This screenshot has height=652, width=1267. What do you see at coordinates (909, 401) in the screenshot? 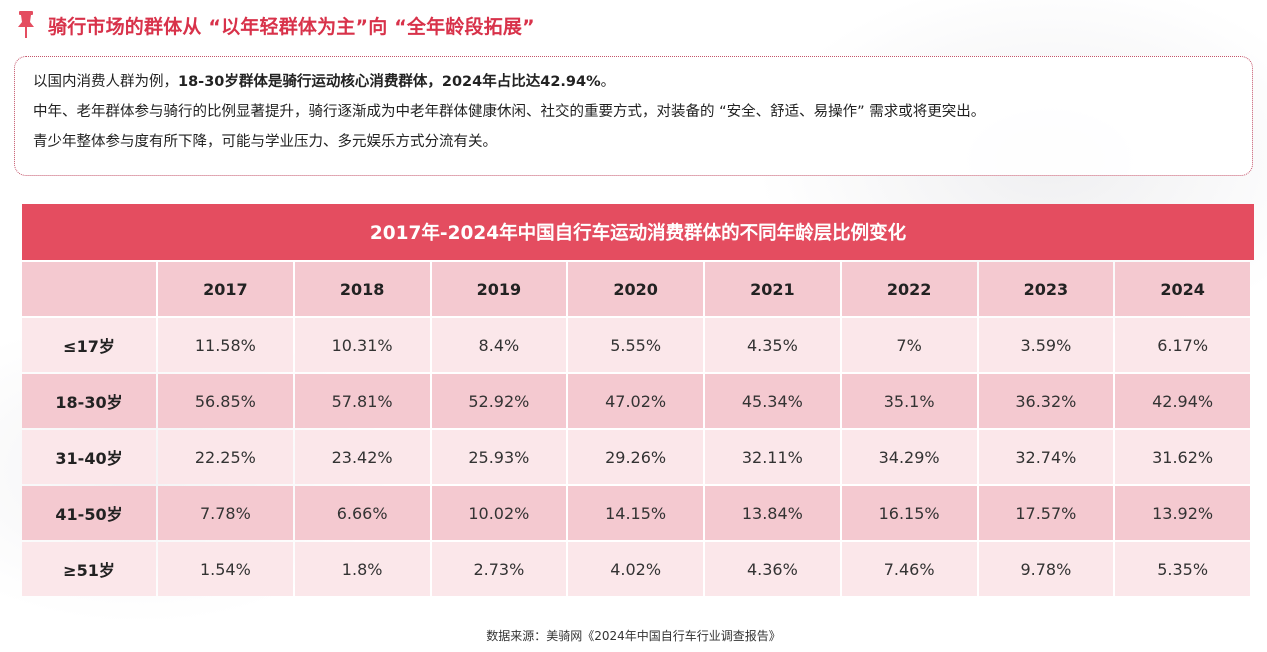
I see `table-cell: 35.1%` at bounding box center [909, 401].